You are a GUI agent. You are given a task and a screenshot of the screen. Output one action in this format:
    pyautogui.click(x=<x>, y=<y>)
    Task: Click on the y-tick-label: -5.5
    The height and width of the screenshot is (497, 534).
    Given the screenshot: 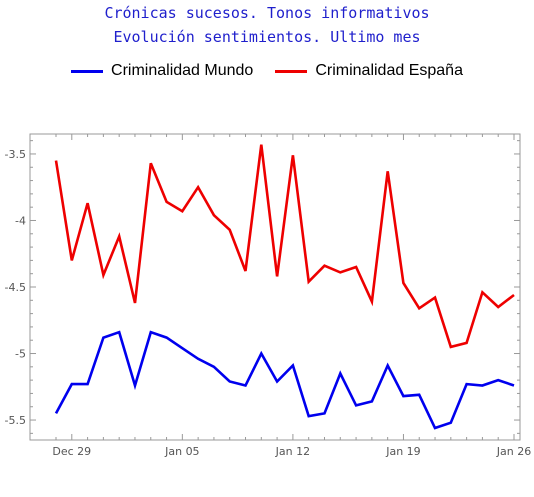 What is the action you would take?
    pyautogui.click(x=15, y=420)
    